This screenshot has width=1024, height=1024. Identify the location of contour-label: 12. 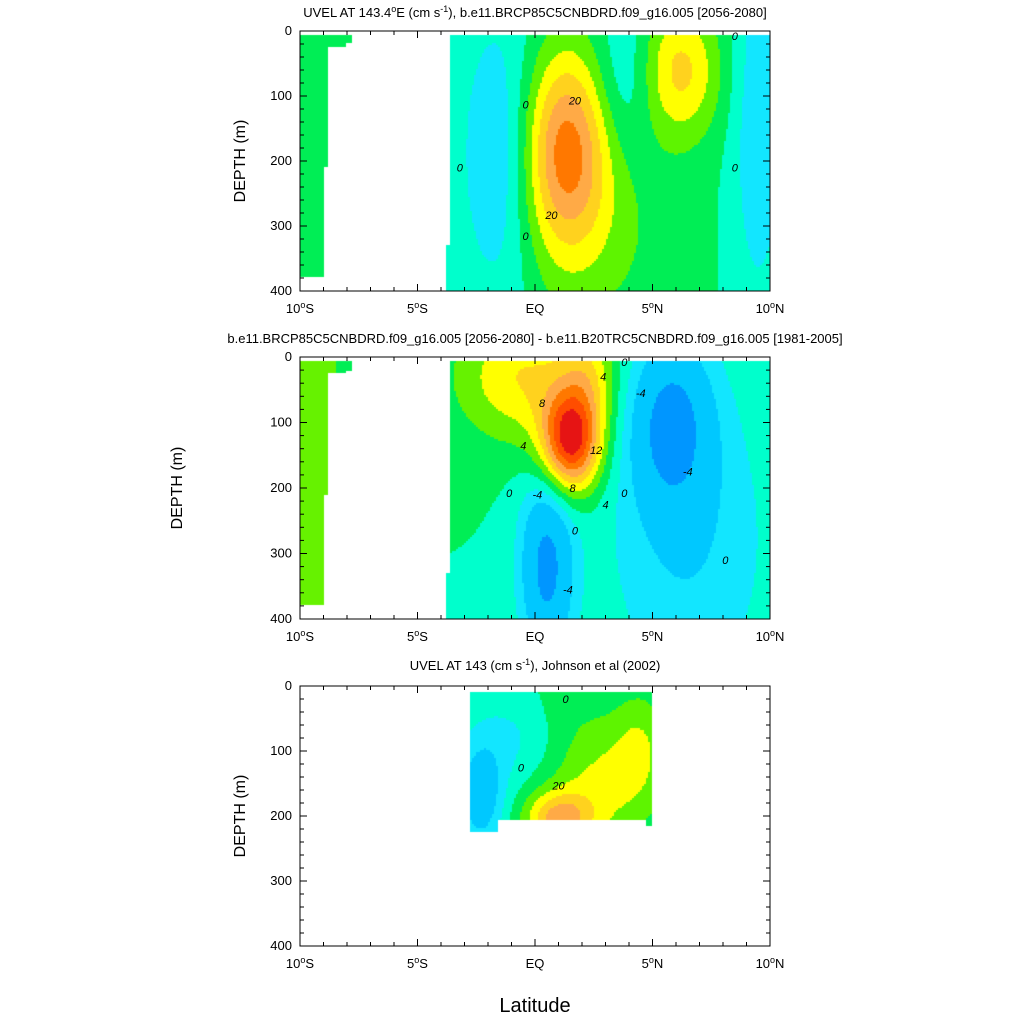
(596, 451).